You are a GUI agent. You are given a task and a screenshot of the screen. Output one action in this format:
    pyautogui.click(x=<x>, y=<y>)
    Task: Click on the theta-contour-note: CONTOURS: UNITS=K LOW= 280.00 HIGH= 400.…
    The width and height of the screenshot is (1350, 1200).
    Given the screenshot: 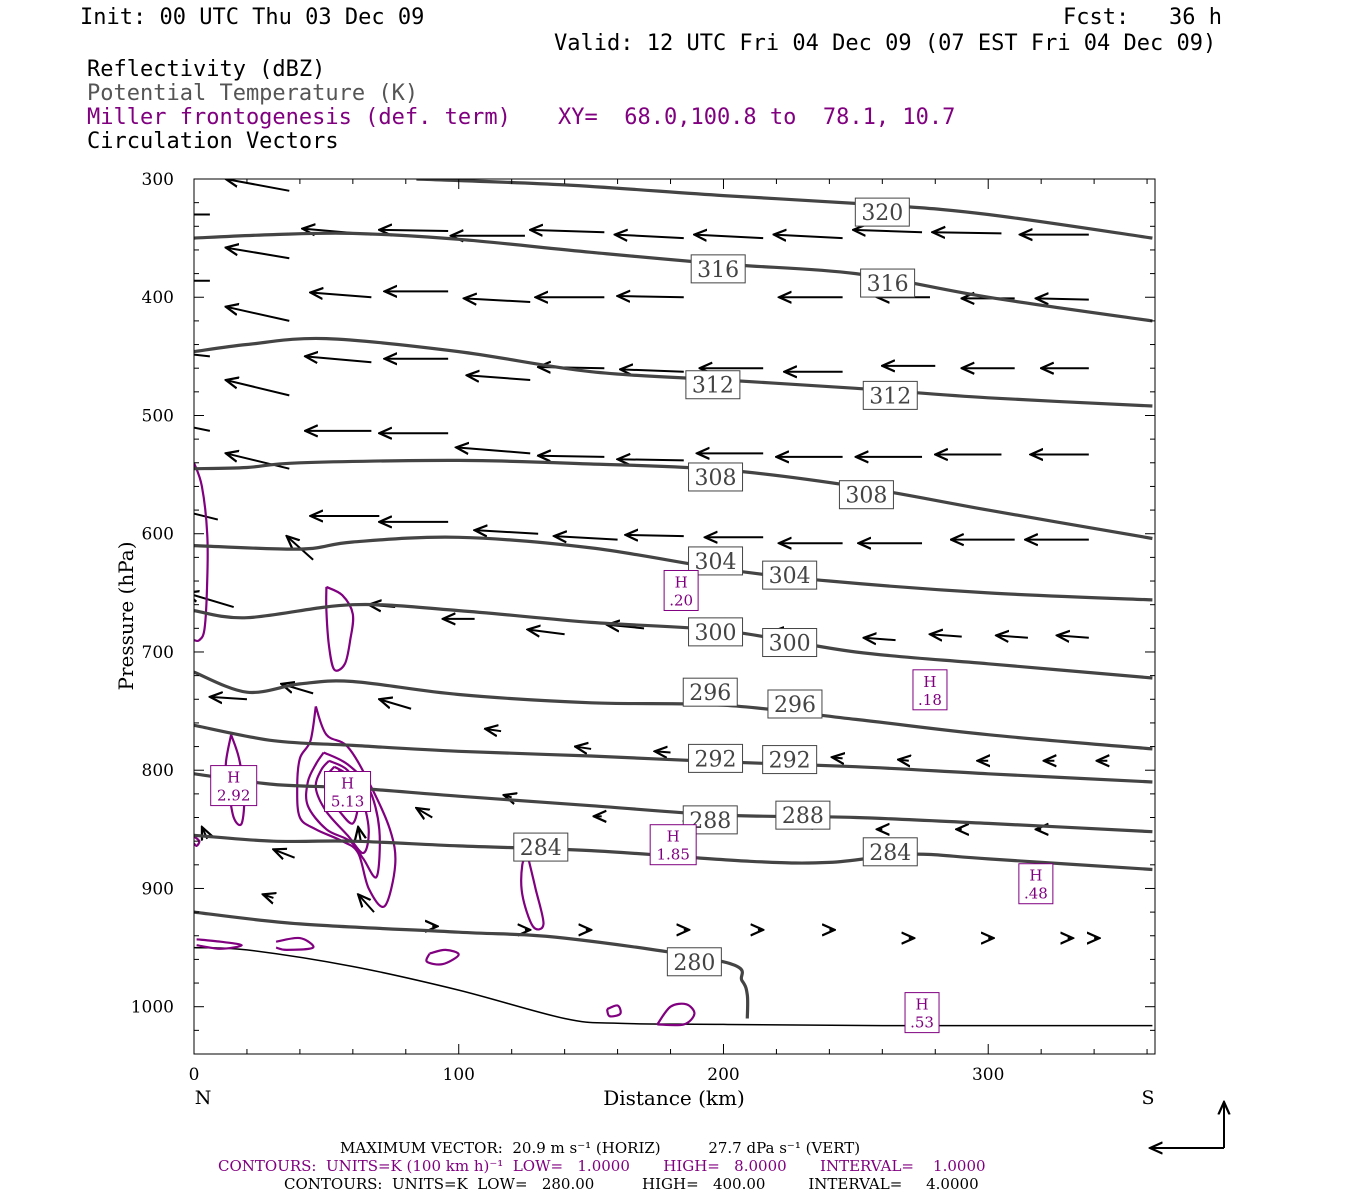 What is the action you would take?
    pyautogui.click(x=631, y=1184)
    